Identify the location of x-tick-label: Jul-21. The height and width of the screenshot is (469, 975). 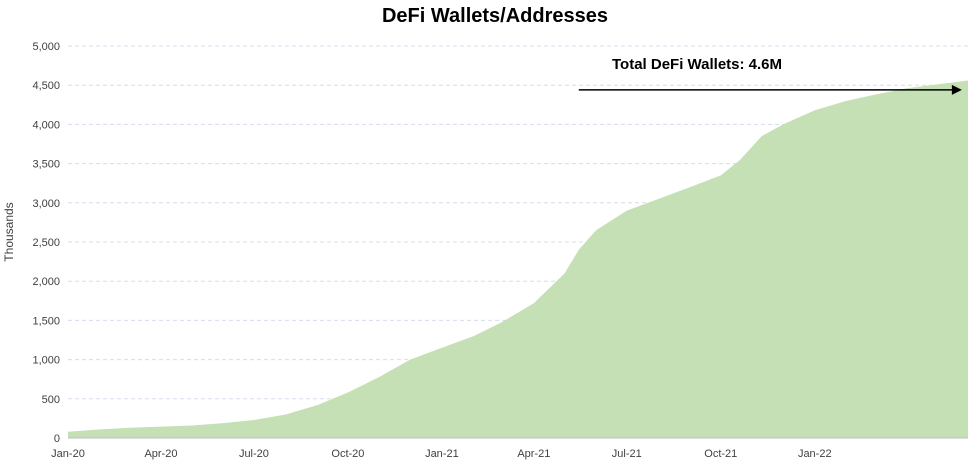
(627, 454).